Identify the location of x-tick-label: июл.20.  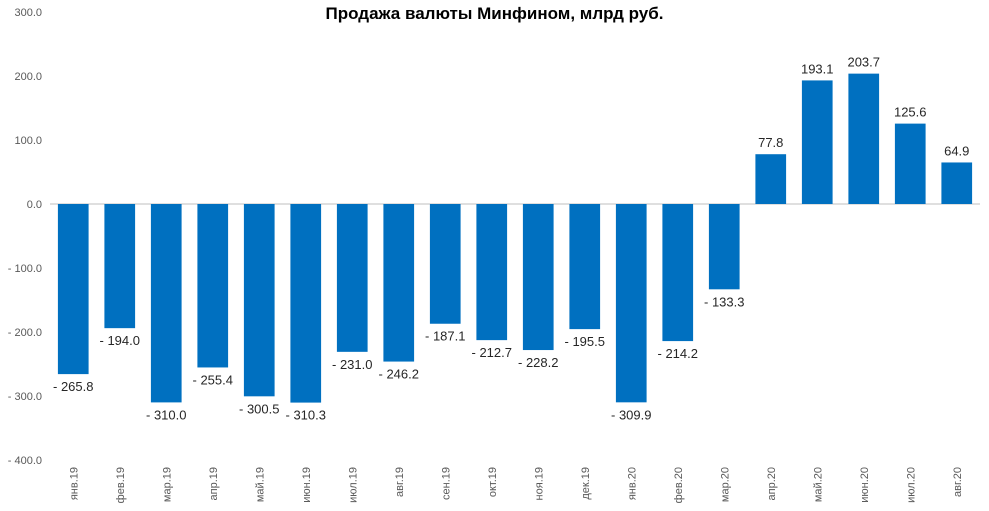
(911, 485).